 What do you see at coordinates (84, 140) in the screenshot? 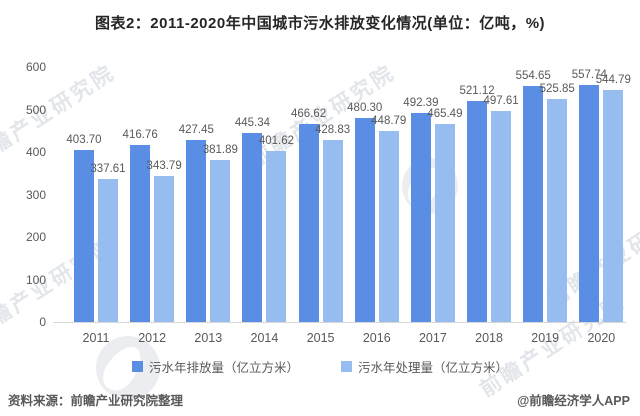
I see `value-label: 403.70` at bounding box center [84, 140].